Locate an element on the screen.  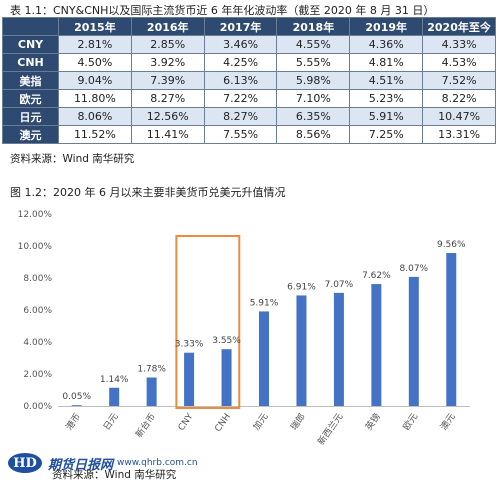
table-cell: 4.33% is located at coordinates (459, 44).